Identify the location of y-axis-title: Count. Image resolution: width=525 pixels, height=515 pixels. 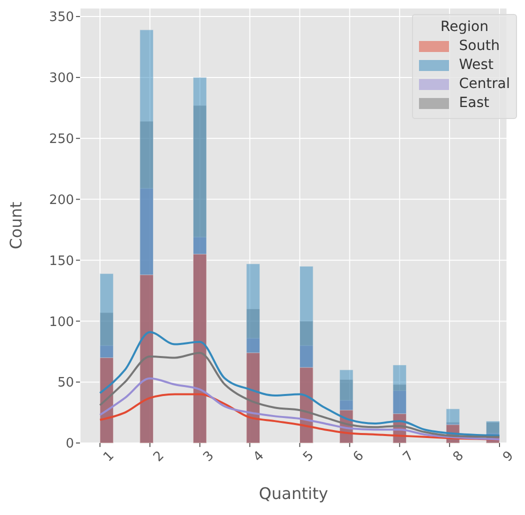
(16, 226).